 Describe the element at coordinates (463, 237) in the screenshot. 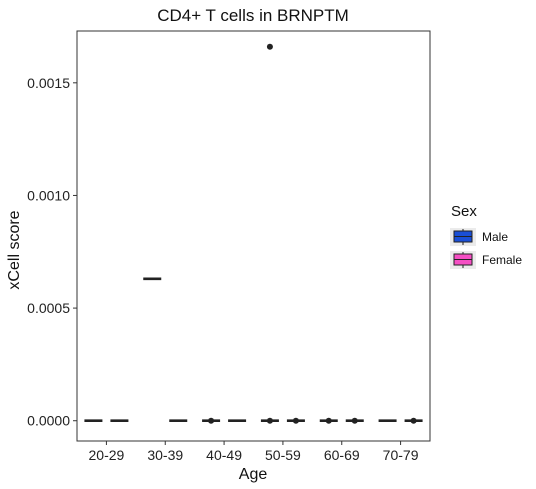

I see `legend-key-male` at that location.